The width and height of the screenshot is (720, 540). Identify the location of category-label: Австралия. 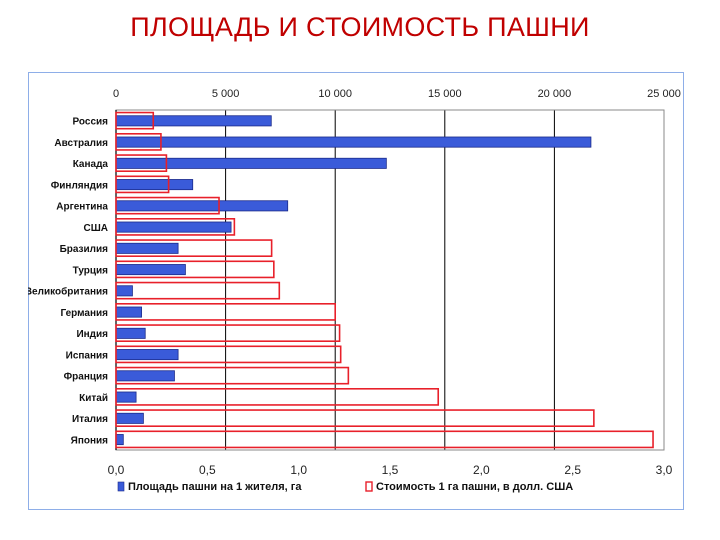
(81, 143).